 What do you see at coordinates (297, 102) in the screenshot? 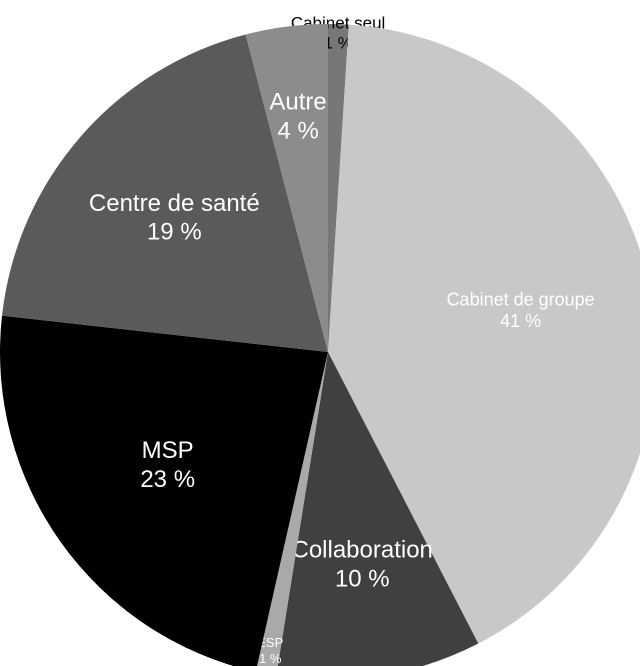
I see `slice-label: Autre` at bounding box center [297, 102].